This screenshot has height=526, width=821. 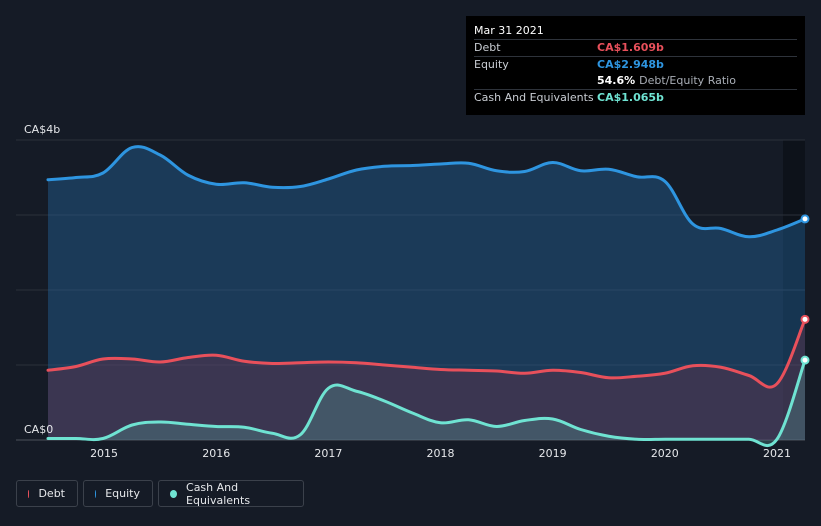 What do you see at coordinates (42, 129) in the screenshot?
I see `y-axis-top-label: CA$4b` at bounding box center [42, 129].